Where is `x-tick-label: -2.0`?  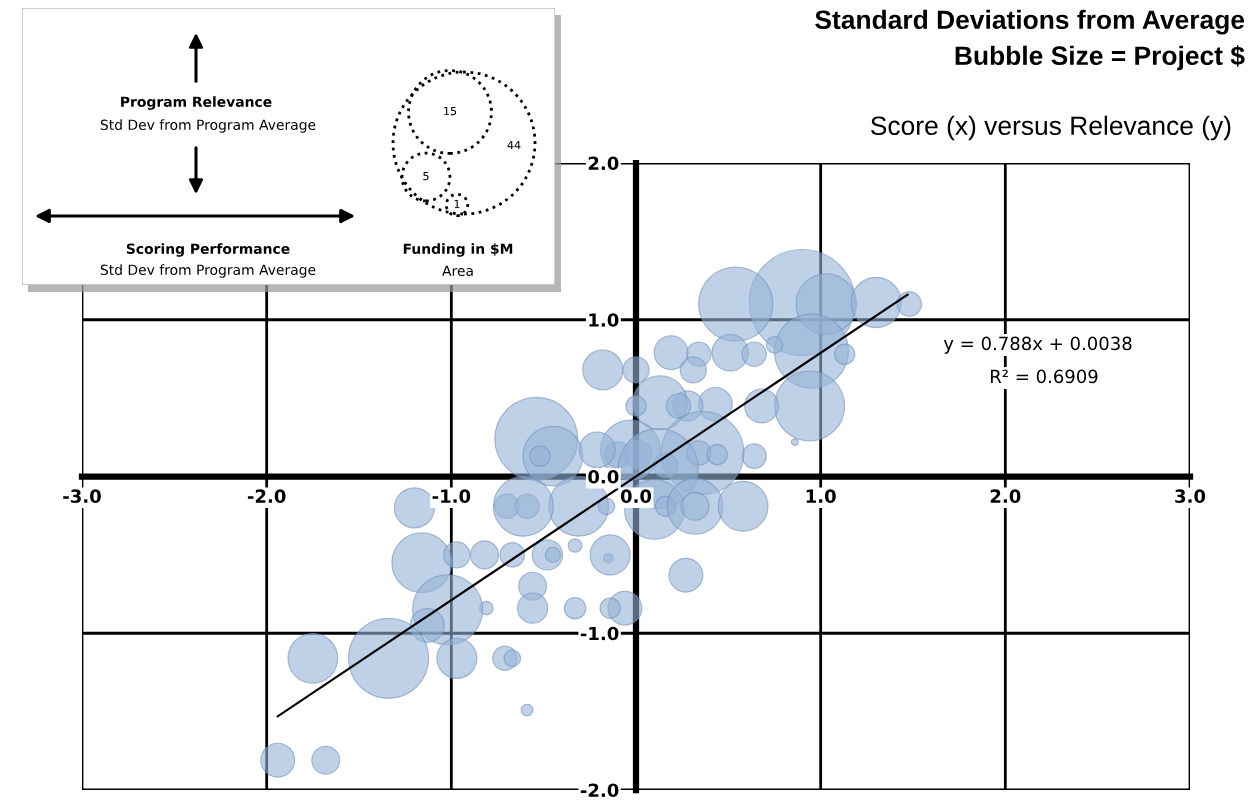
x-tick-label: -2.0 is located at coordinates (266, 496).